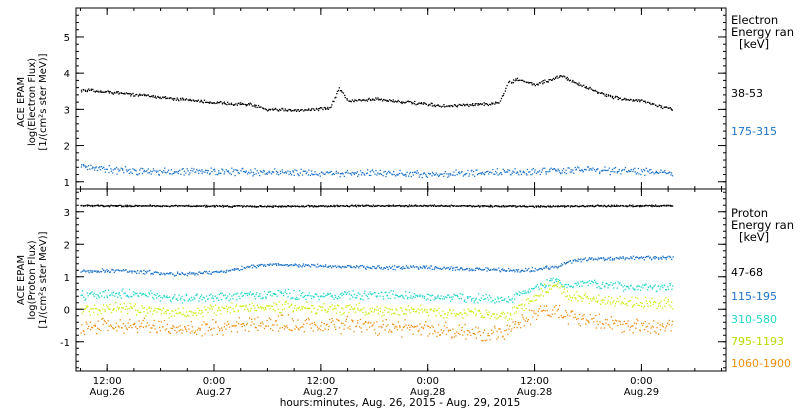 This screenshot has height=410, width=800. Describe the element at coordinates (21, 102) in the screenshot. I see `electron-ylabel-line1: ACE EPAM` at that location.